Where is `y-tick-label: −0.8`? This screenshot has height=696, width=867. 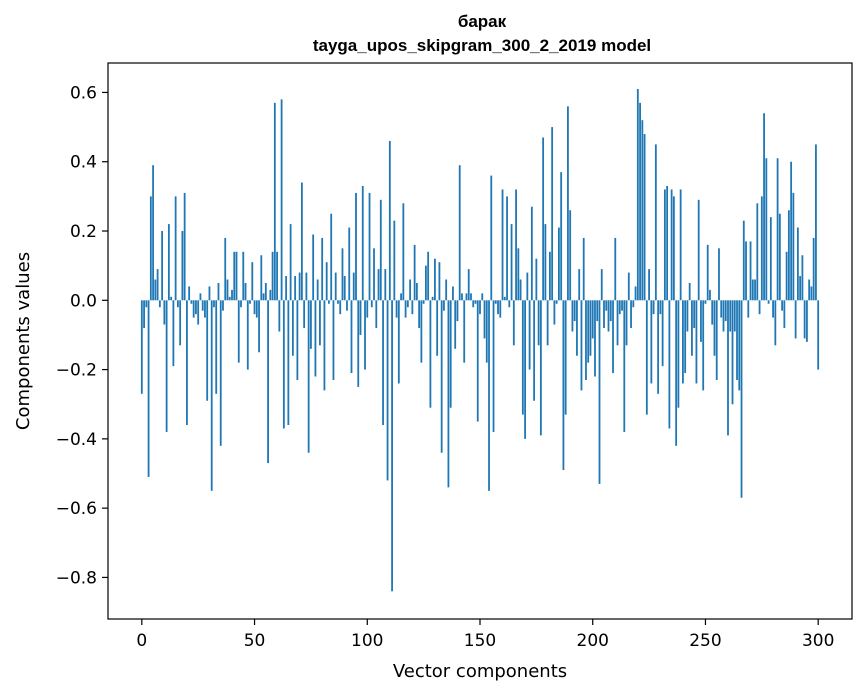
y-tick-label: −0.8 is located at coordinates (76, 578).